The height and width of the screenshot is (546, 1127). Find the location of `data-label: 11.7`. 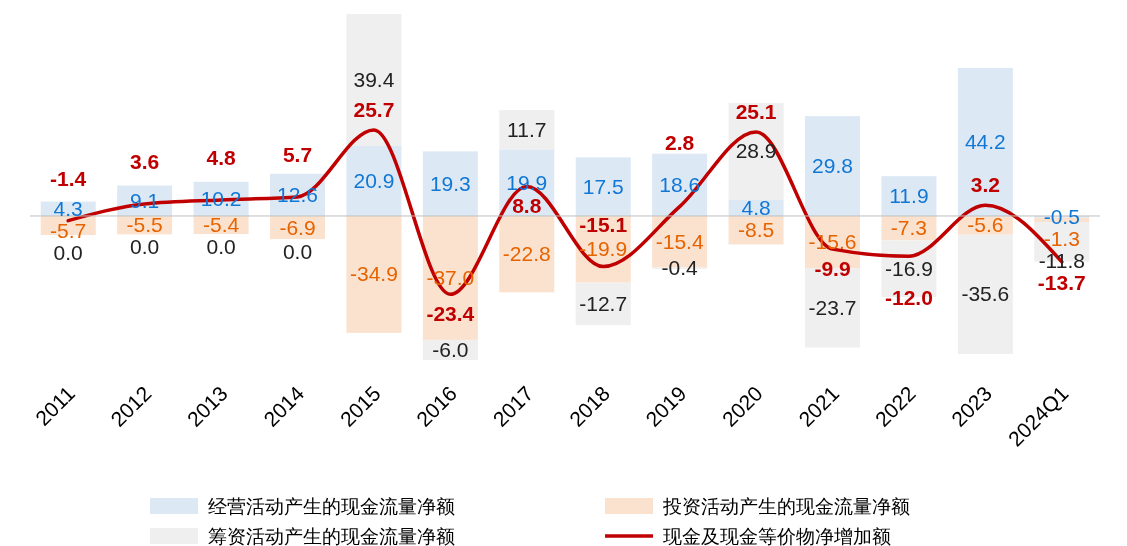

data-label: 11.7 is located at coordinates (527, 129).